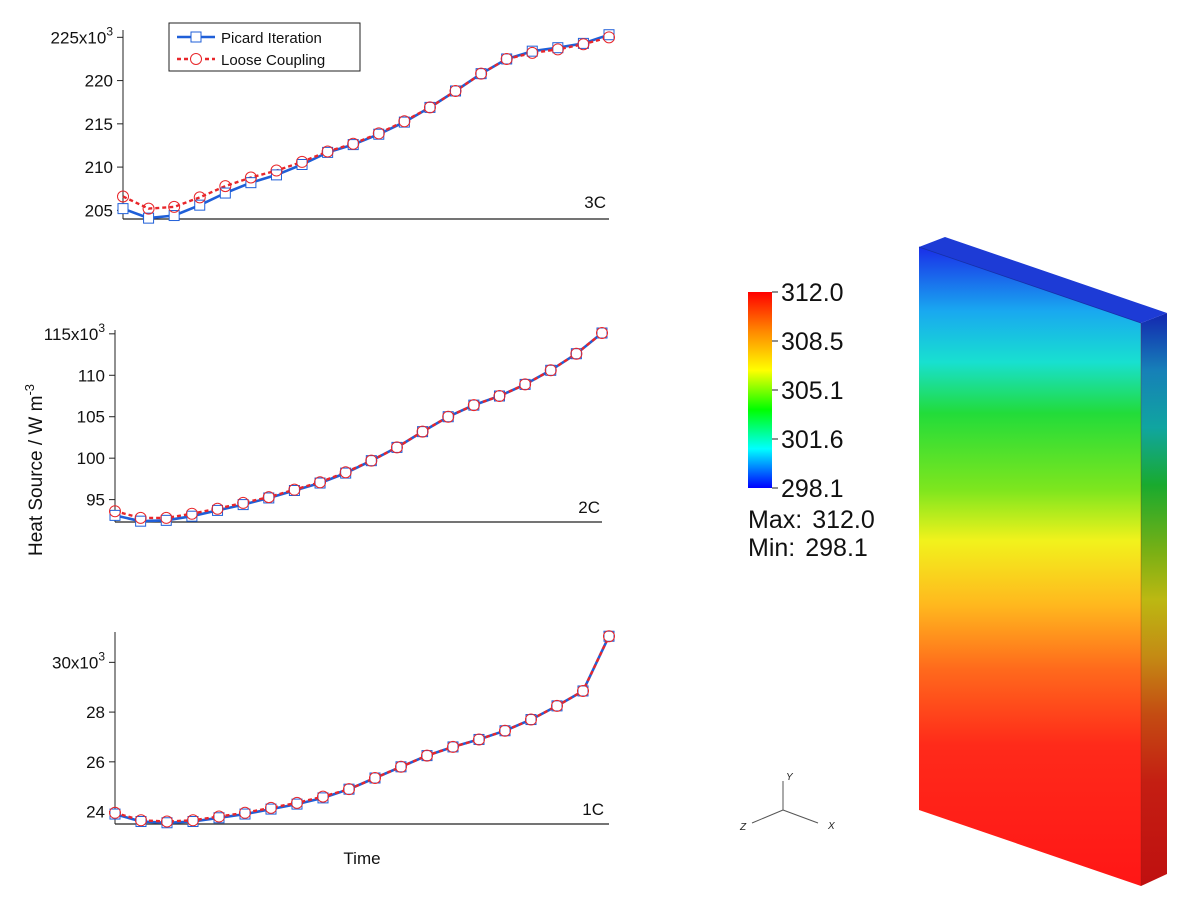  I want to click on panel-label: 3C, so click(595, 202).